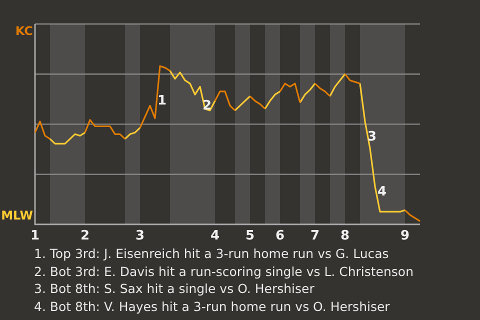 Image resolution: width=480 pixels, height=320 pixels. Describe the element at coordinates (212, 306) in the screenshot. I see `text: 4. Bot 8th: V. Hayes hit a 3-run home run vs O. Hershiser` at that location.